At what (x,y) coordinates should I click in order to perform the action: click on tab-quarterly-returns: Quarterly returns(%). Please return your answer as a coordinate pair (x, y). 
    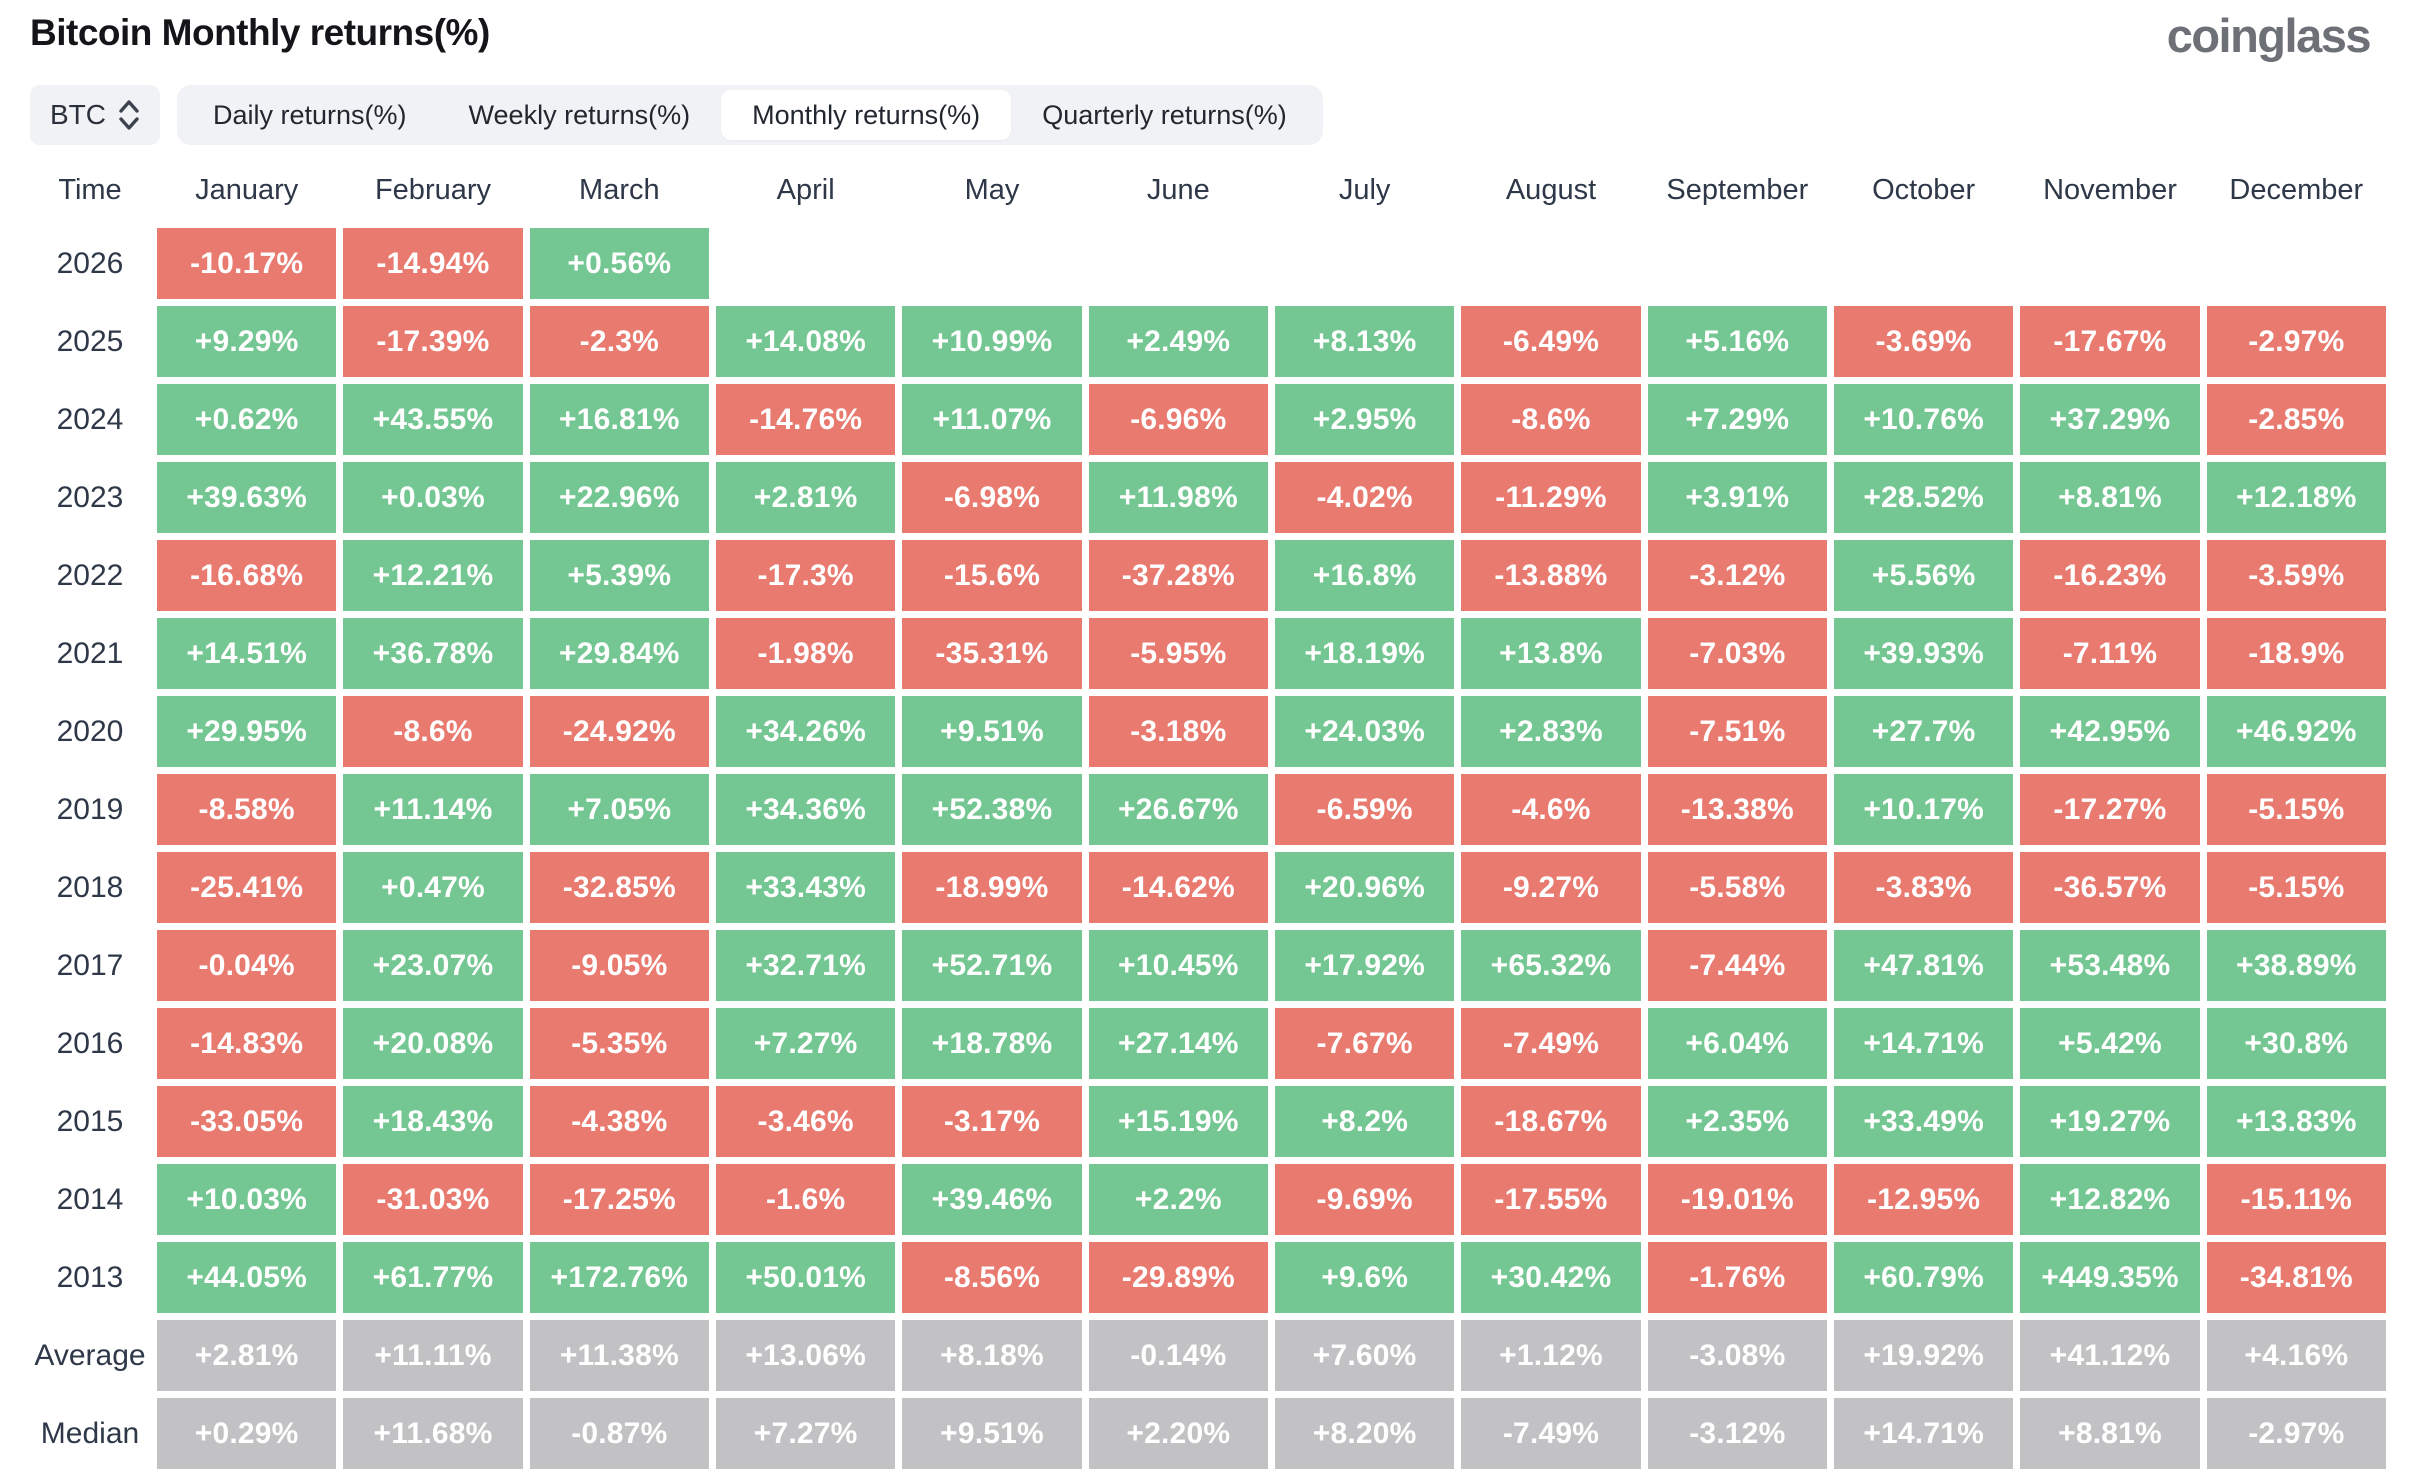
    Looking at the image, I should click on (1164, 114).